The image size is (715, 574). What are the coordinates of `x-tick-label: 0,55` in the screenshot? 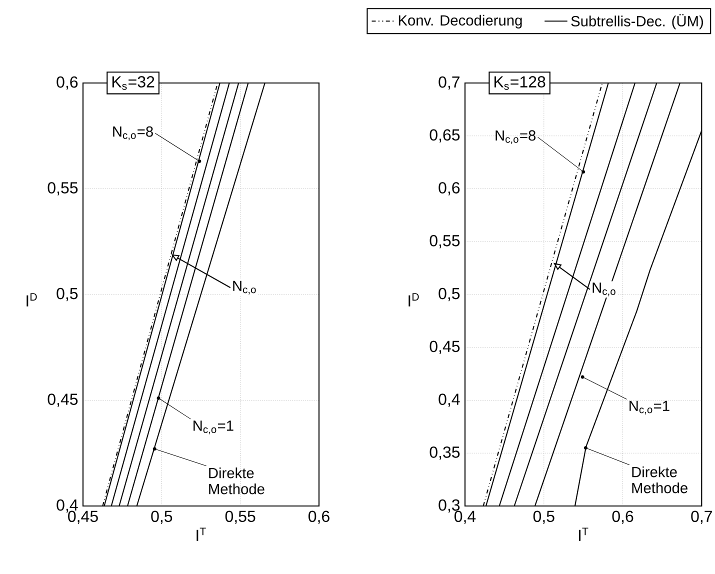 It's located at (240, 517).